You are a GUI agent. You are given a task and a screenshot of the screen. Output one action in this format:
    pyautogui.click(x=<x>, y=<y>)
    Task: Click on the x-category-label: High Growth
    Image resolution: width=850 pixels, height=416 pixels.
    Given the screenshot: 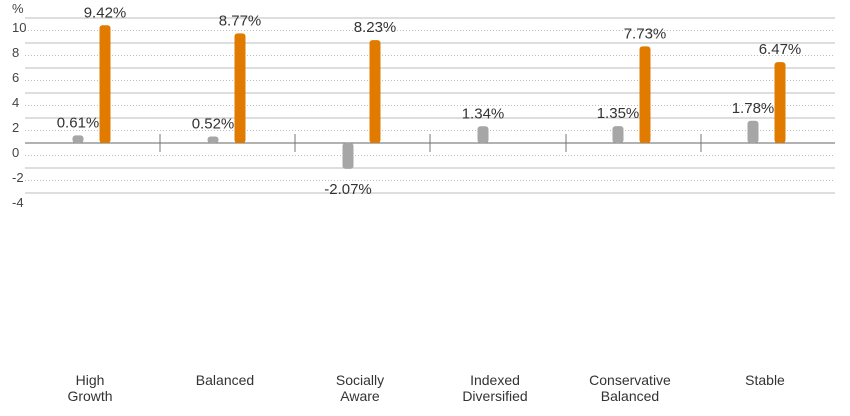 What is the action you would take?
    pyautogui.click(x=89, y=388)
    